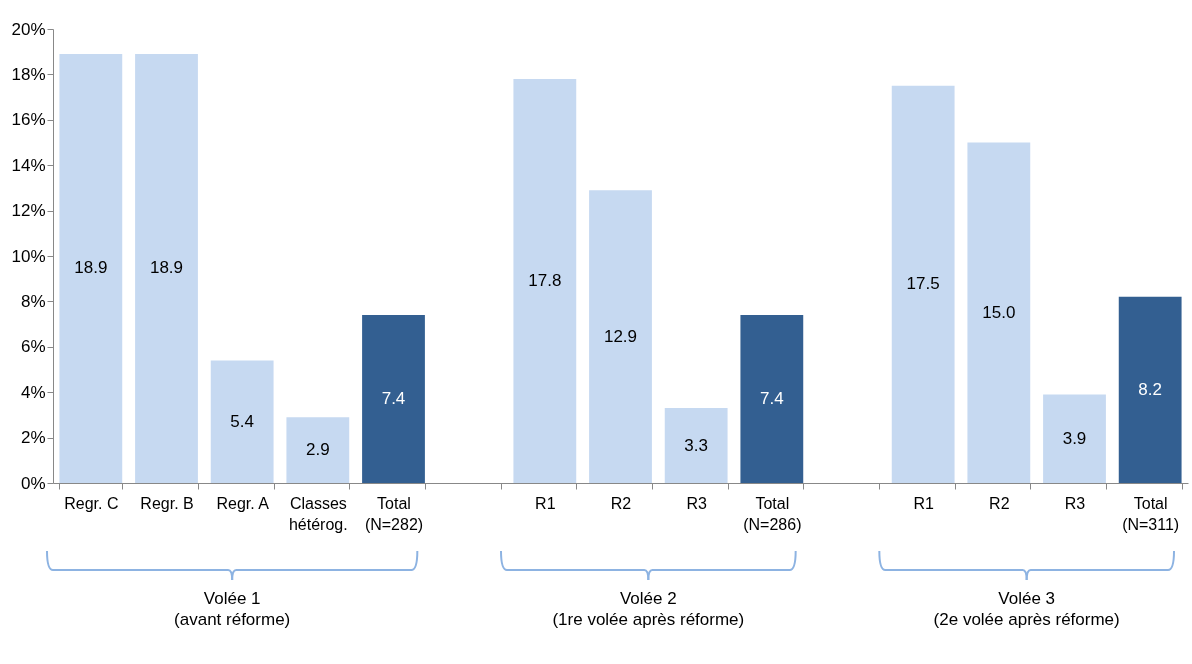 The height and width of the screenshot is (664, 1192). Describe the element at coordinates (33, 301) in the screenshot. I see `y-tick-label: 8%` at that location.